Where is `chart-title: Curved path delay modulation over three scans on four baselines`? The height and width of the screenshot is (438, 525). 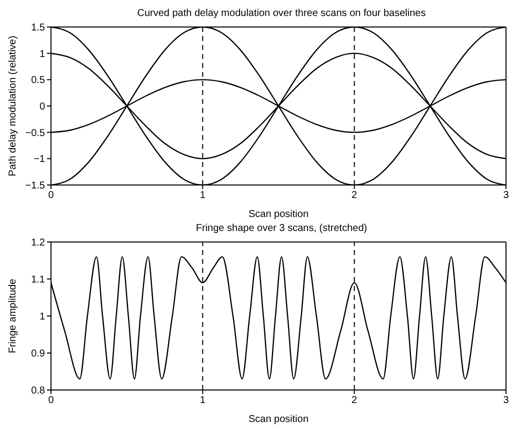 chart-title: Curved path delay modulation over three scans on four baselines is located at coordinates (281, 14).